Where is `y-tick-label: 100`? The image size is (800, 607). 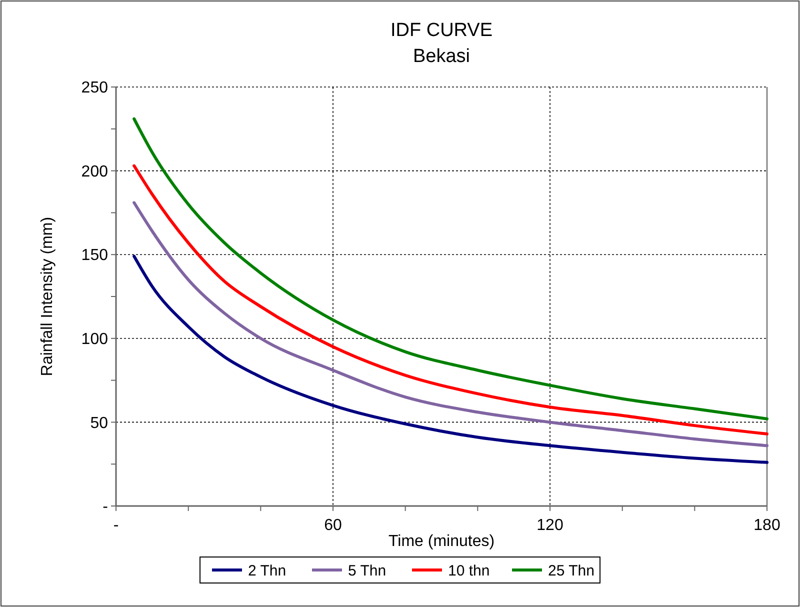 y-tick-label: 100 is located at coordinates (94, 339).